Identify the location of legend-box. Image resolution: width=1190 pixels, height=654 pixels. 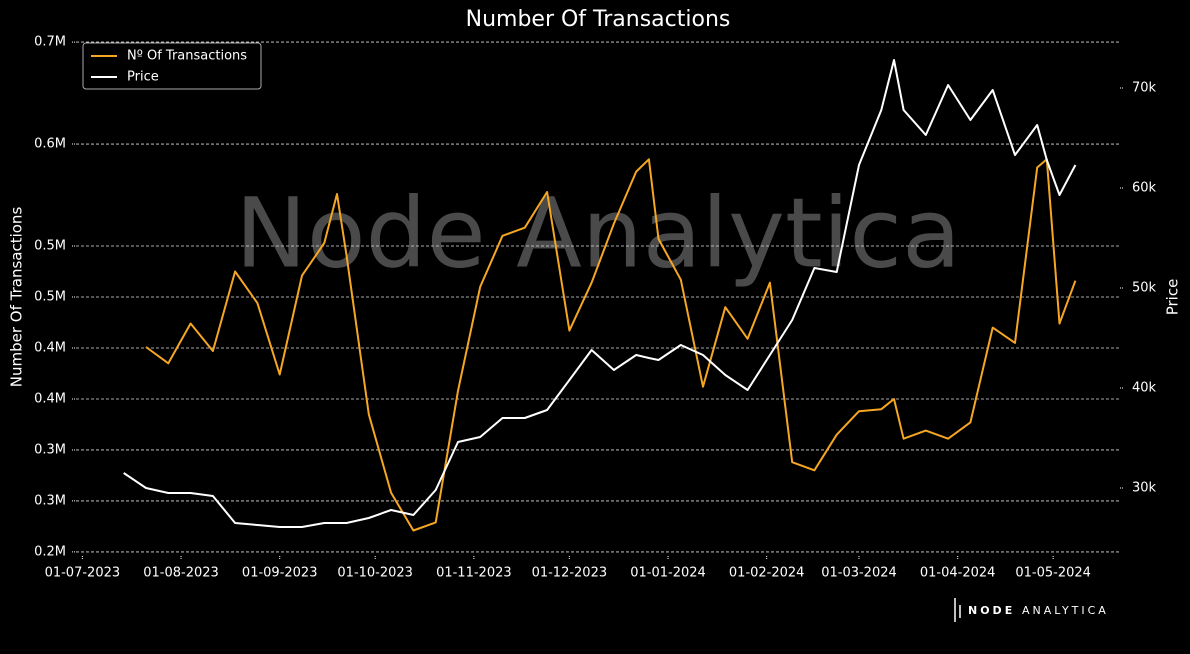
(172, 66).